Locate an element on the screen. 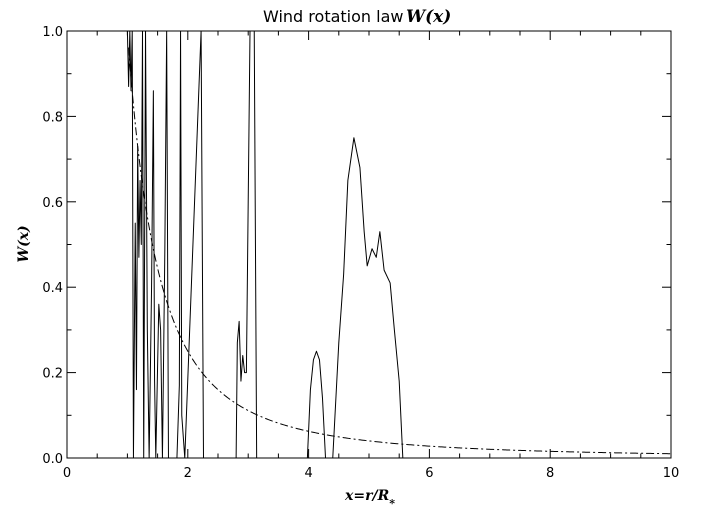  title: Wind rotation law W(x) is located at coordinates (357, 17).